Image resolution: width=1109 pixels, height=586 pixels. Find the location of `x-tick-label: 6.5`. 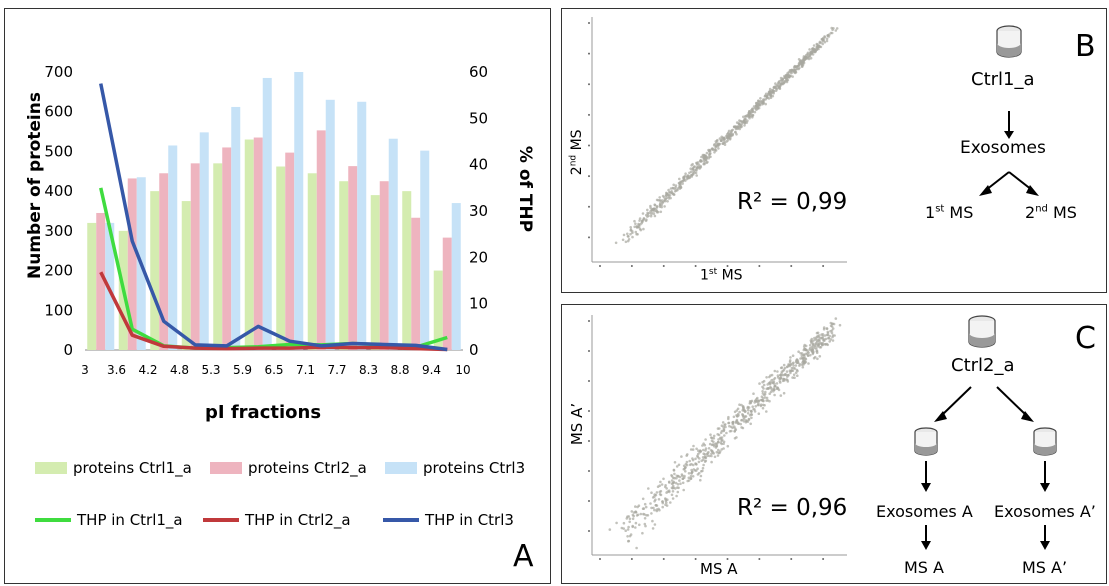

x-tick-label: 6.5 is located at coordinates (273, 370).